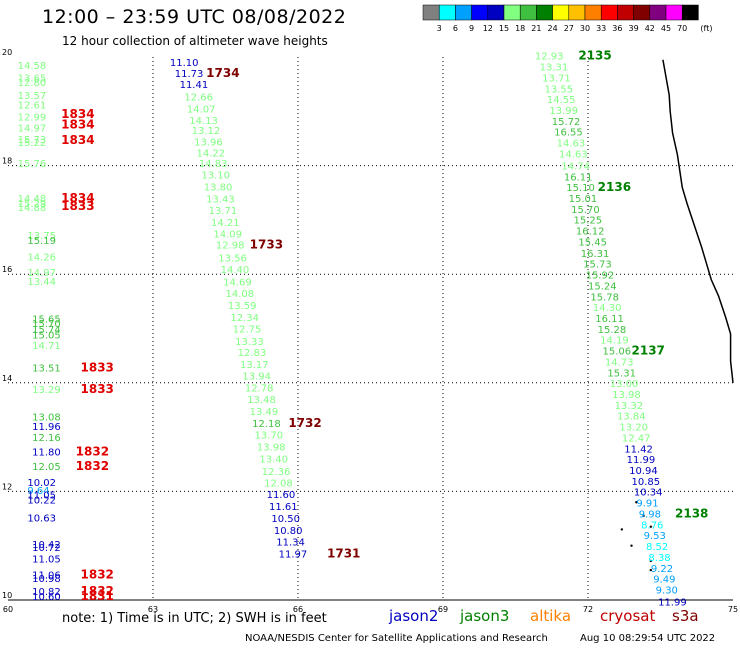 The width and height of the screenshot is (740, 650). What do you see at coordinates (601, 28) in the screenshot?
I see `scale-tick-label: 33` at bounding box center [601, 28].